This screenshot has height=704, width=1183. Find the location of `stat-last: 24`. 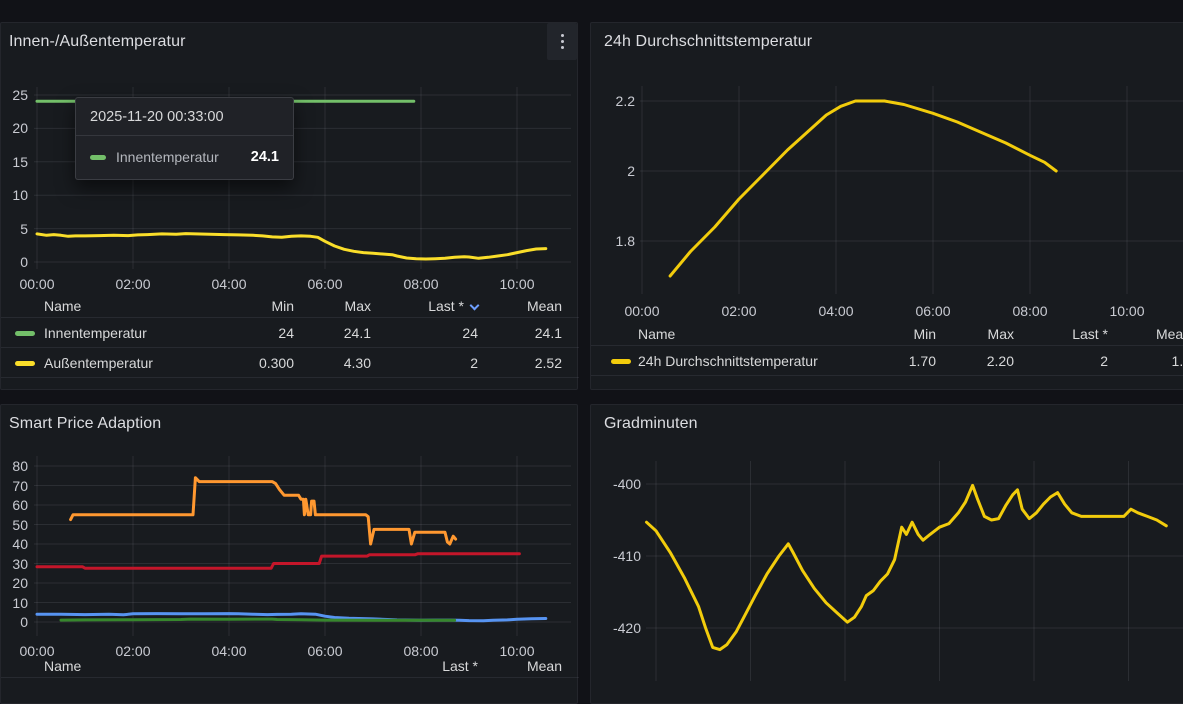

stat-last: 24 is located at coordinates (470, 332).